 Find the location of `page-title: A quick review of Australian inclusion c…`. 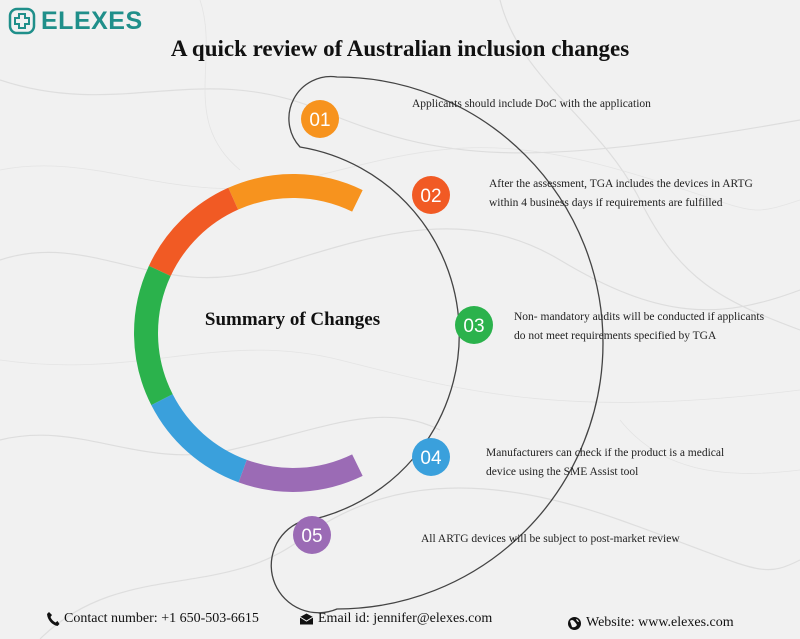

page-title: A quick review of Australian inclusion c… is located at coordinates (400, 48).